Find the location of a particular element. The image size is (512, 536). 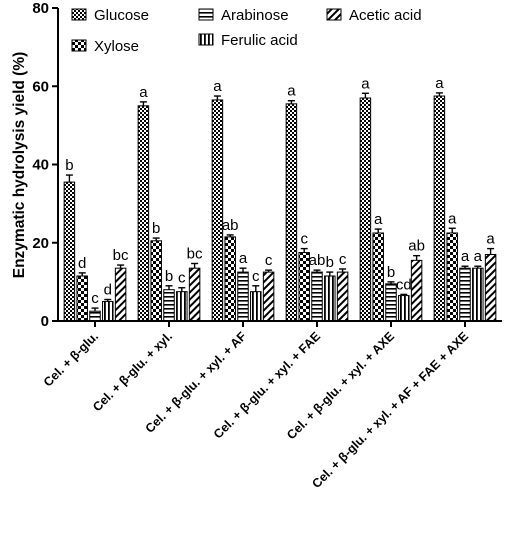

y-tick-label: 80 is located at coordinates (40, 8).